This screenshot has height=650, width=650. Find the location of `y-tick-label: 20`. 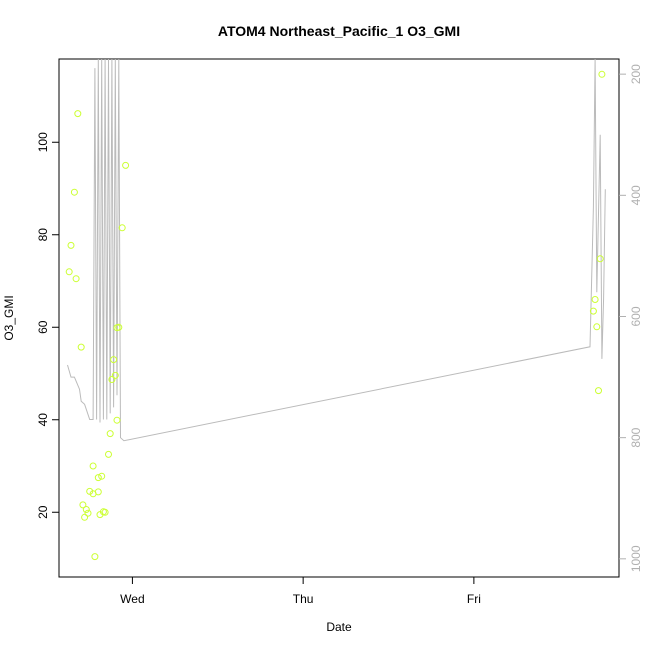

y-tick-label: 20 is located at coordinates (43, 512).